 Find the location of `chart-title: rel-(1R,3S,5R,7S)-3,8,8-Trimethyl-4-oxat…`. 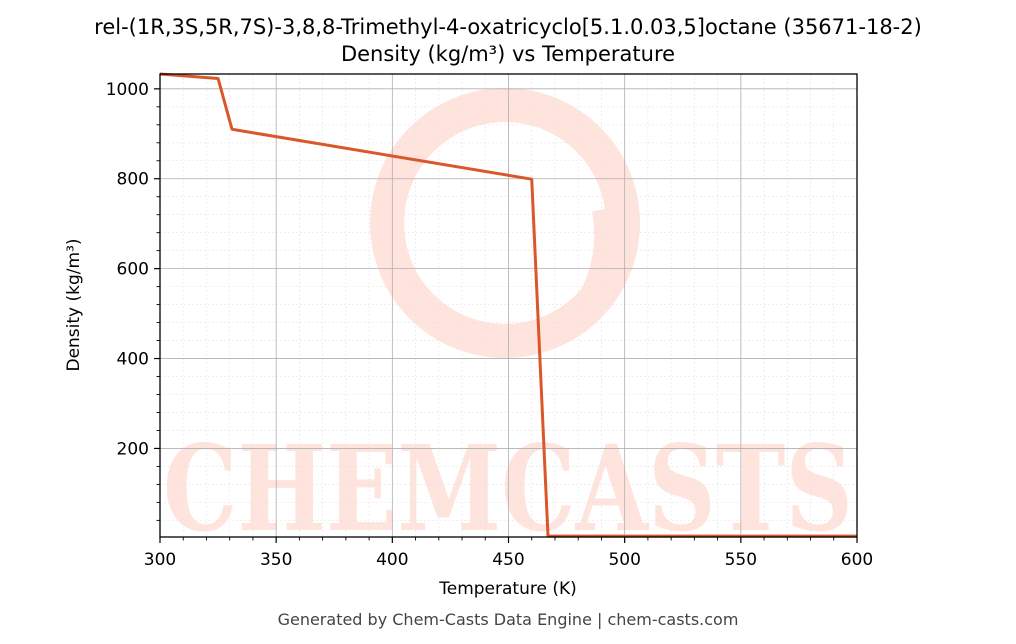

chart-title: rel-(1R,3S,5R,7S)-3,8,8-Trimethyl-4-oxat… is located at coordinates (508, 27).